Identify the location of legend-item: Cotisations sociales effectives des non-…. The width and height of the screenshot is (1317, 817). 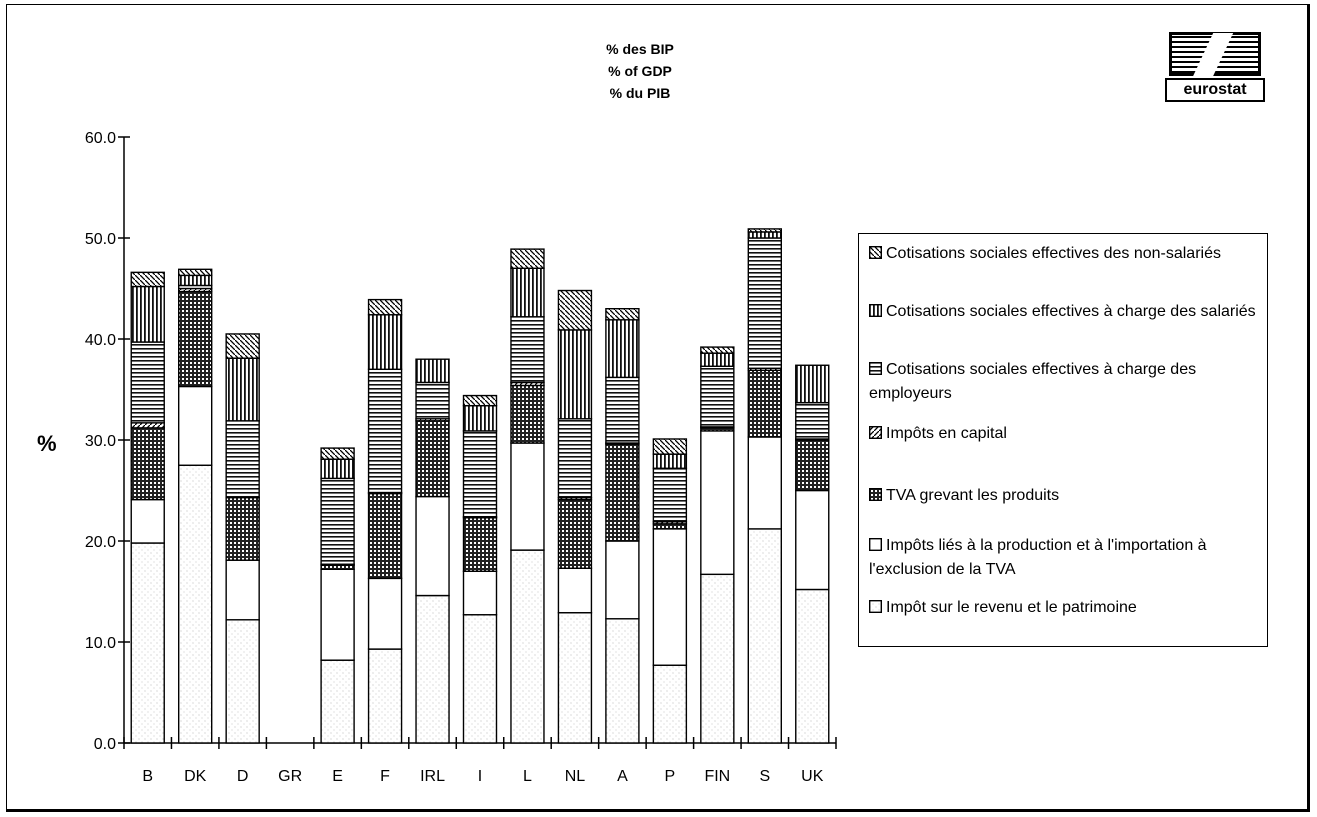
(1066, 254).